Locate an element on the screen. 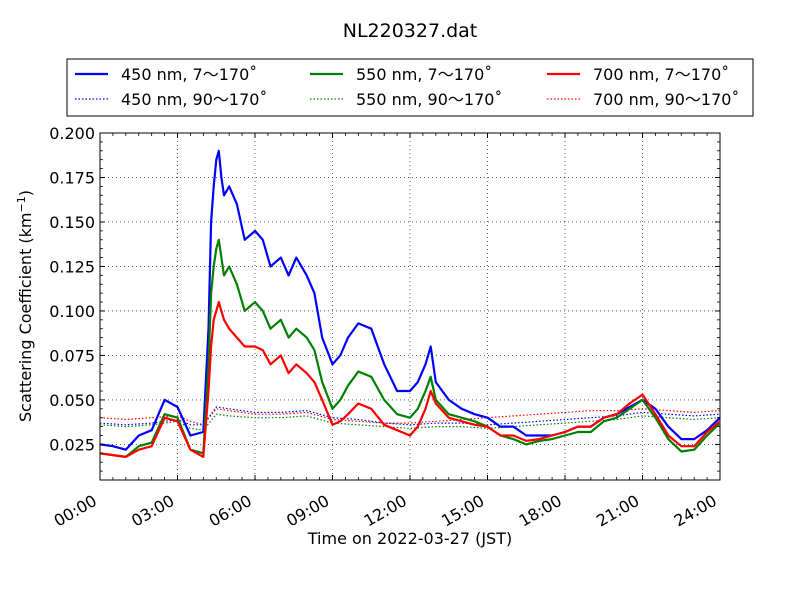 The height and width of the screenshot is (600, 800). x-tick-label: 09:00 is located at coordinates (307, 511).